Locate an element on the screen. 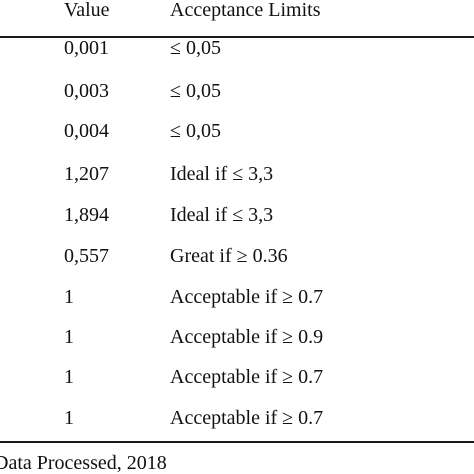 The width and height of the screenshot is (474, 474). row-4-value: 1,207 is located at coordinates (86, 174).